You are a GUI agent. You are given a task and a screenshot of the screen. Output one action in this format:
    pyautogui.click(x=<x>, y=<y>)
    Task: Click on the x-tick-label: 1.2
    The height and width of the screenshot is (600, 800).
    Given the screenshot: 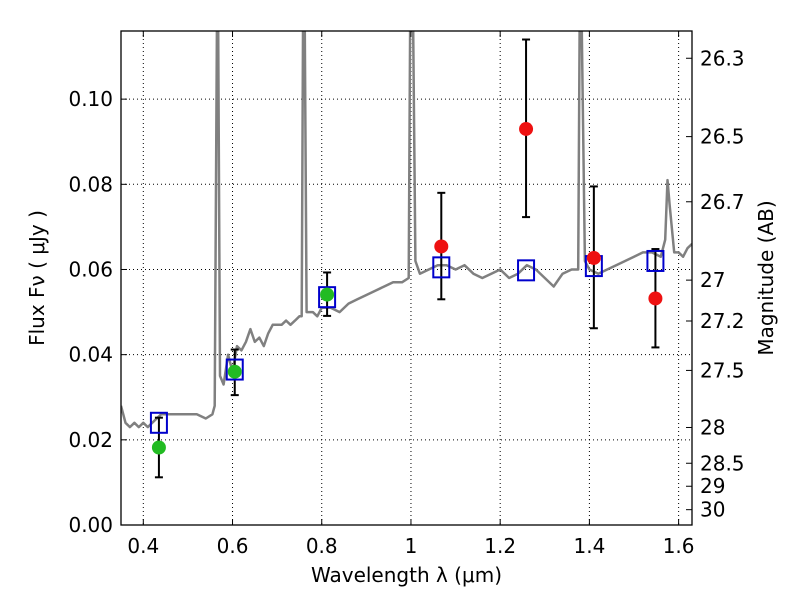 What is the action you would take?
    pyautogui.click(x=500, y=546)
    